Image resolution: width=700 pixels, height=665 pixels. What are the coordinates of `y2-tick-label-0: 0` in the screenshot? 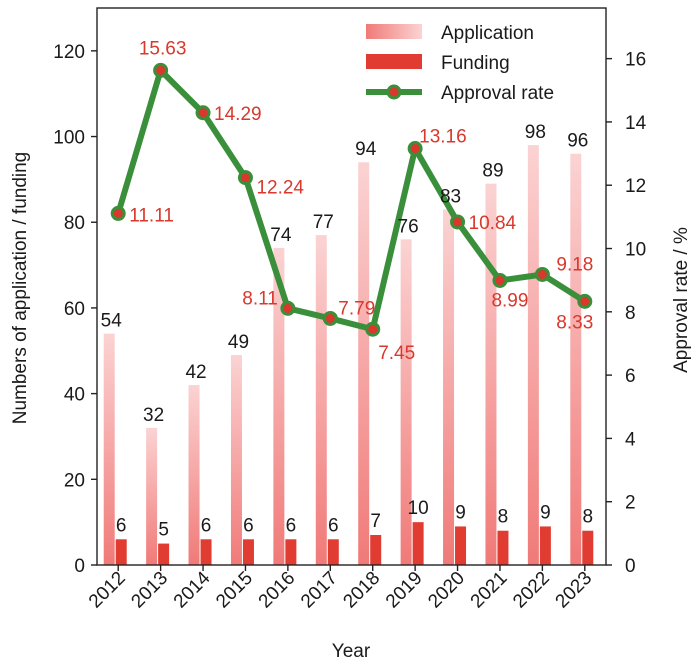 It's located at (630, 566).